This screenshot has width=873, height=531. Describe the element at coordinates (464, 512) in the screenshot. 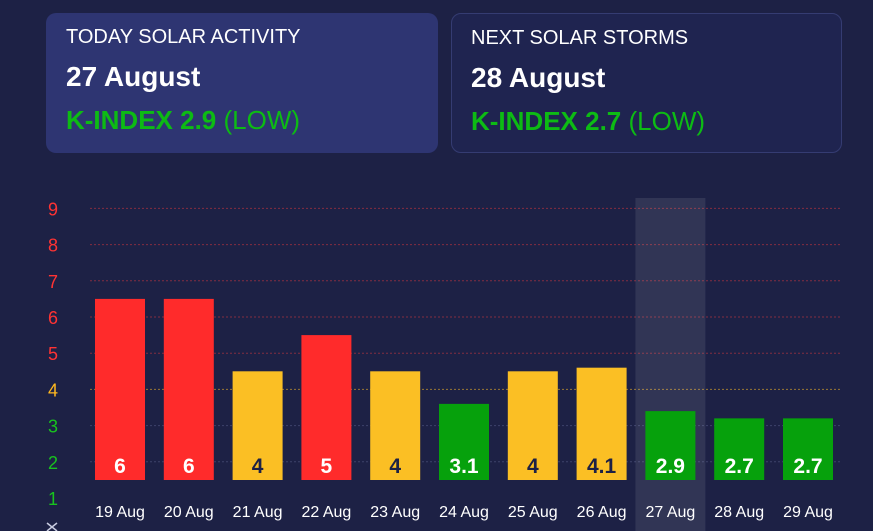

I see `x-tick-label: 24 Aug` at that location.